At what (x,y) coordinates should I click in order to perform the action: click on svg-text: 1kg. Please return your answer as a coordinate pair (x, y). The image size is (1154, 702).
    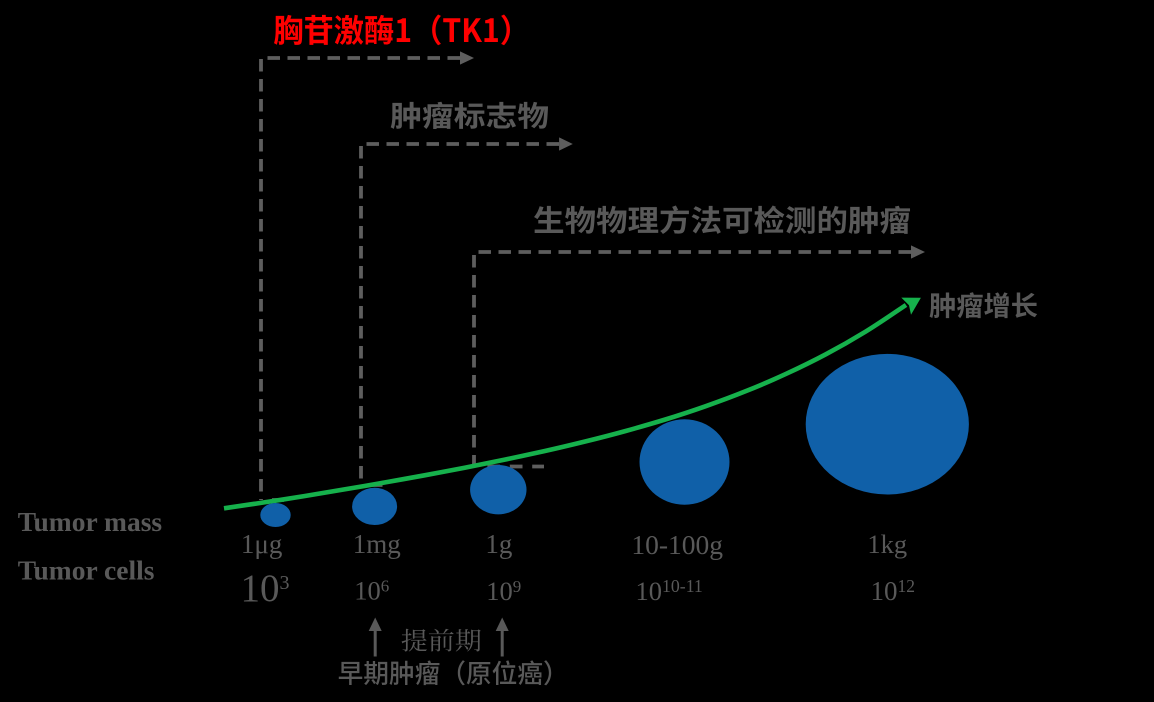
    Looking at the image, I should click on (887, 544).